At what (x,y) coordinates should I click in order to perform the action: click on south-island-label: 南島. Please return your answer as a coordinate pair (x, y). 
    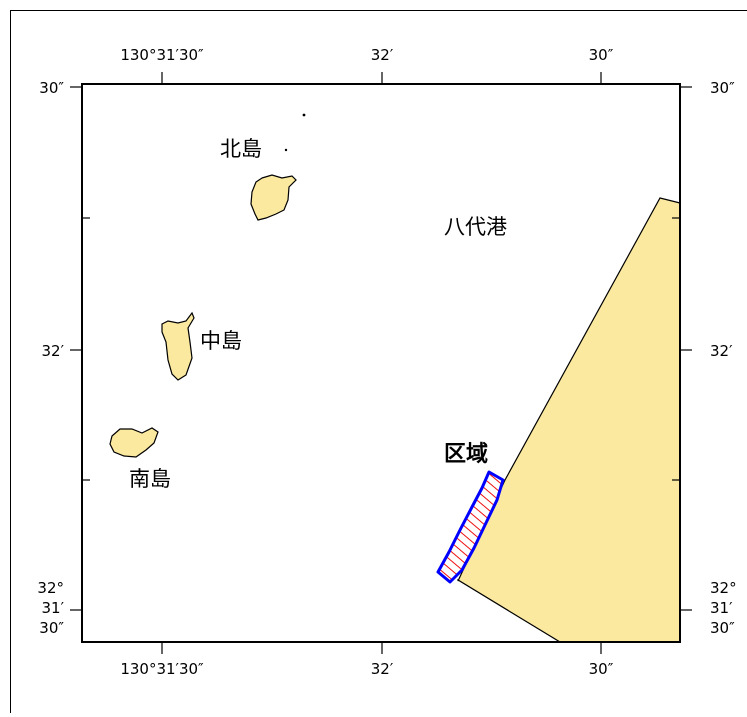
    Looking at the image, I should click on (150, 479).